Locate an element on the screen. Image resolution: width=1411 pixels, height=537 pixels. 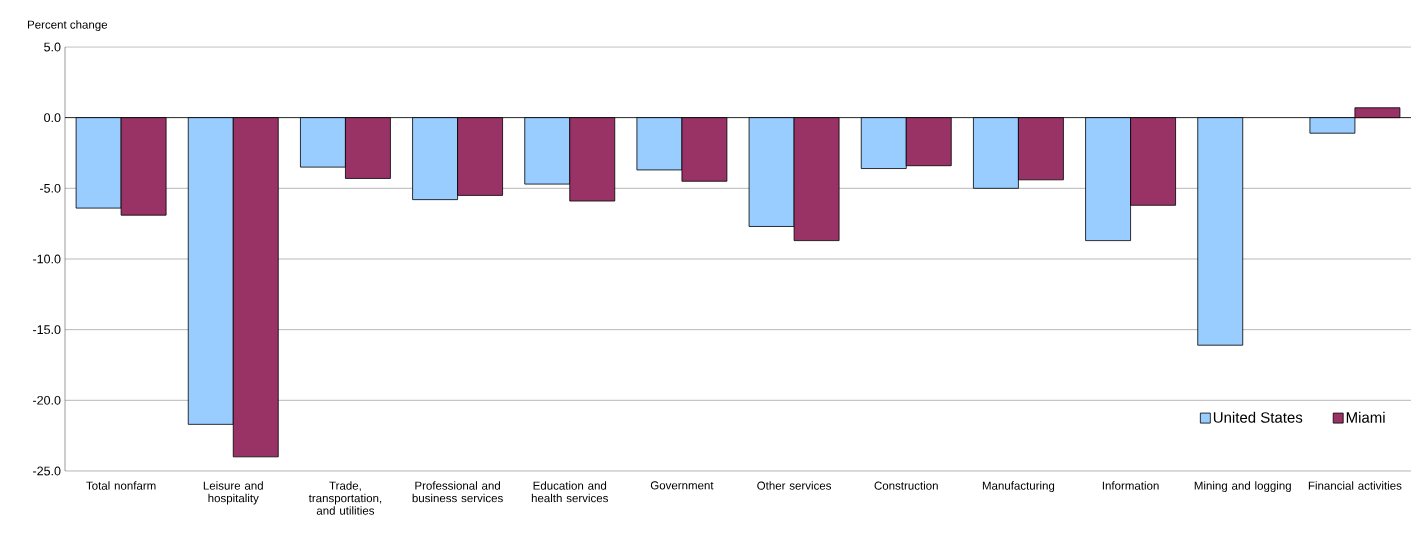
y-tick-label: 0.0 is located at coordinates (52, 118).